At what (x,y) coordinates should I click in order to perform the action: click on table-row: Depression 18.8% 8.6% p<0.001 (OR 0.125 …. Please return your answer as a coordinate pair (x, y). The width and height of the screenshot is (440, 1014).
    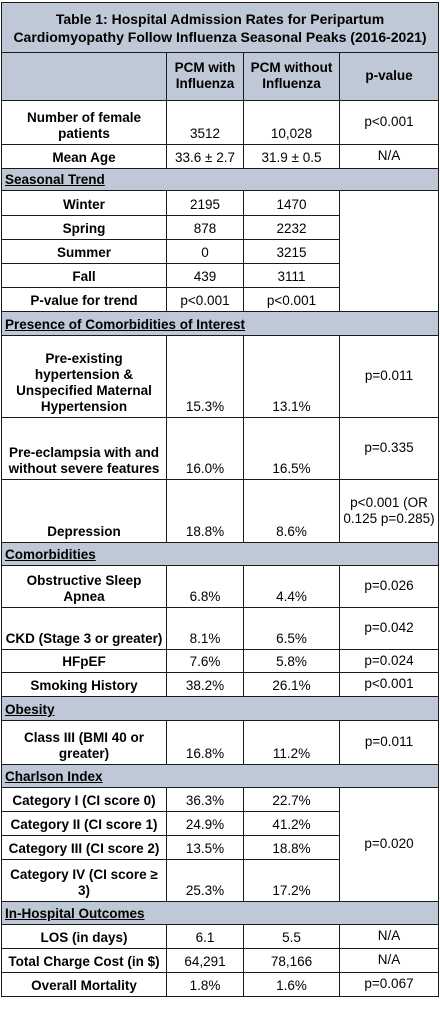
    Looking at the image, I should click on (220, 511).